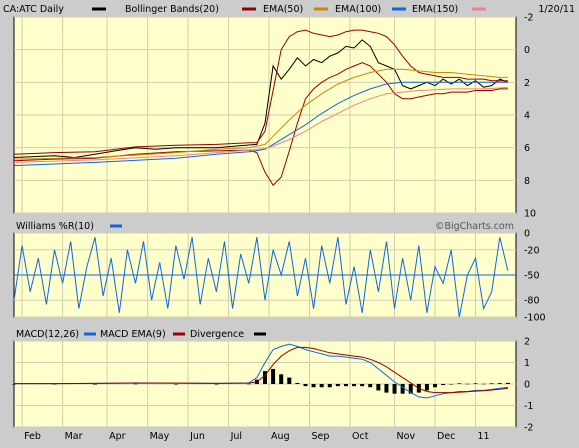  I want to click on macd-y-tick-label: 0, so click(527, 385).